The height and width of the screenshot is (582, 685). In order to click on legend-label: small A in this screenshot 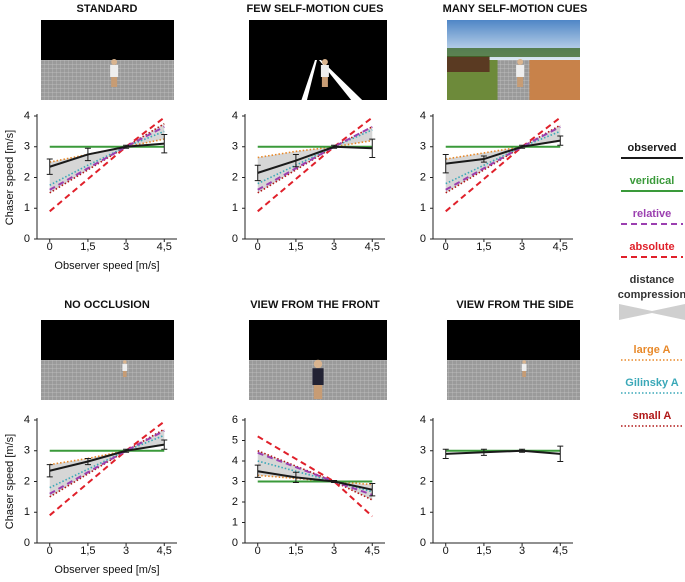, I will do `click(652, 416)`.